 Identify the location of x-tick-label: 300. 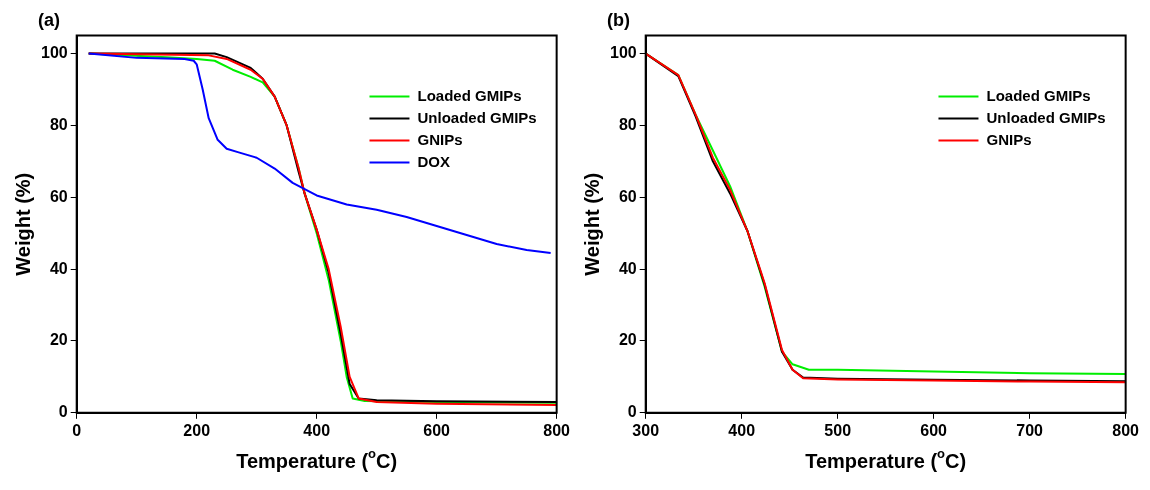
(646, 430).